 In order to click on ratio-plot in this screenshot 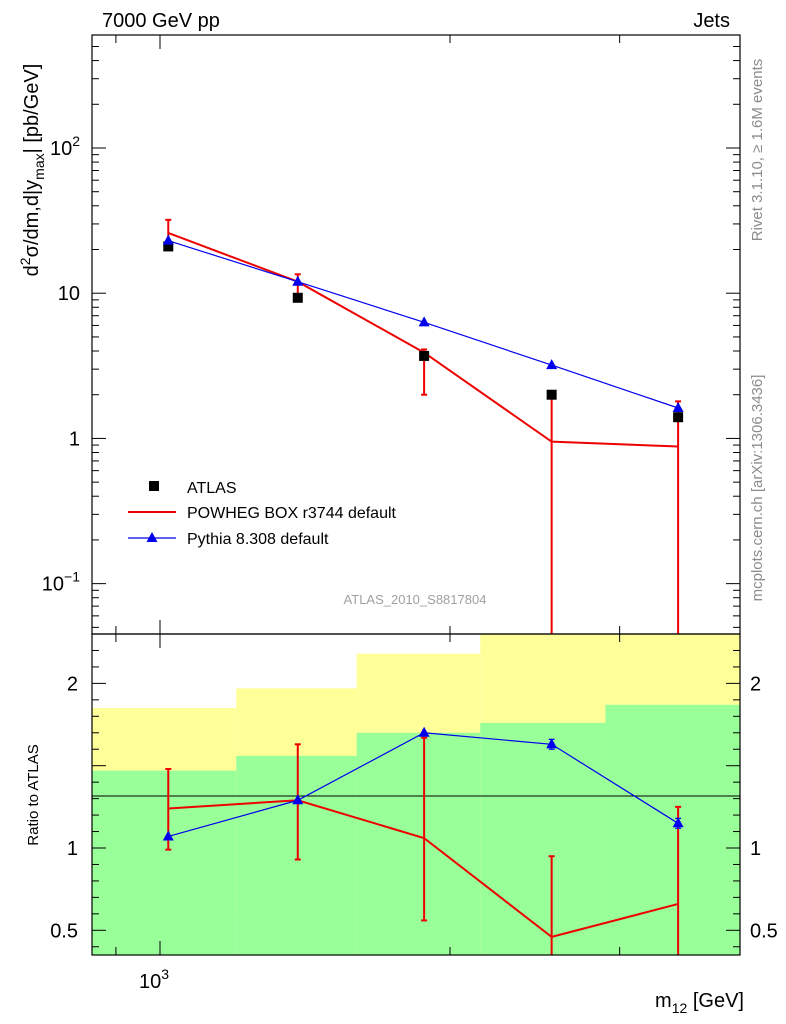, I will do `click(423, 840)`.